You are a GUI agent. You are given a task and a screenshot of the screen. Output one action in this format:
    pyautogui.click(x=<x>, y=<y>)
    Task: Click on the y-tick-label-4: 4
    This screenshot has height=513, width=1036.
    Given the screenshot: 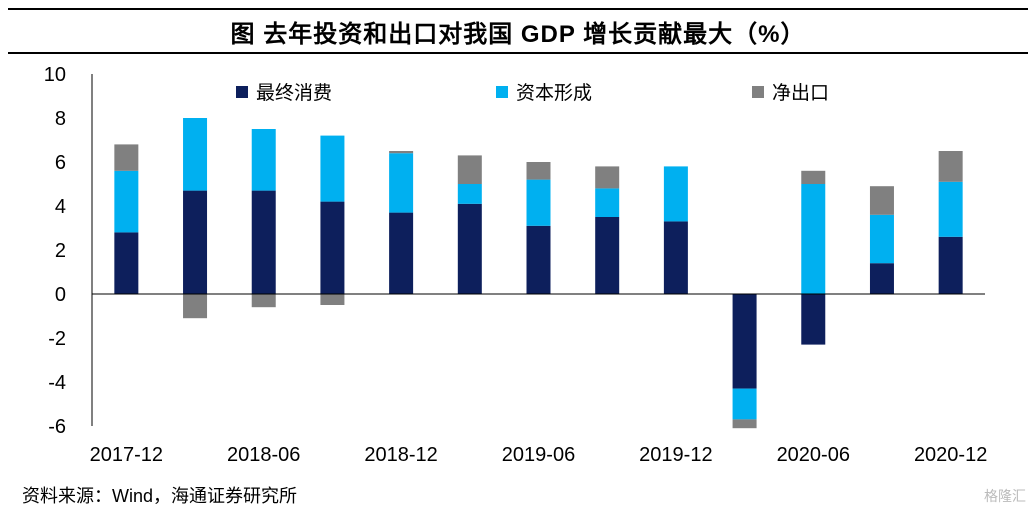 What is the action you would take?
    pyautogui.click(x=60, y=207)
    